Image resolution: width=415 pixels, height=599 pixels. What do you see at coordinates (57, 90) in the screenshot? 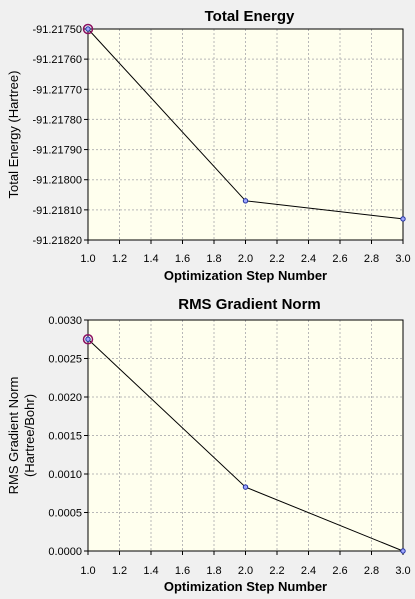
I see `chart1-y-tick-label: -91.21770` at bounding box center [57, 90].